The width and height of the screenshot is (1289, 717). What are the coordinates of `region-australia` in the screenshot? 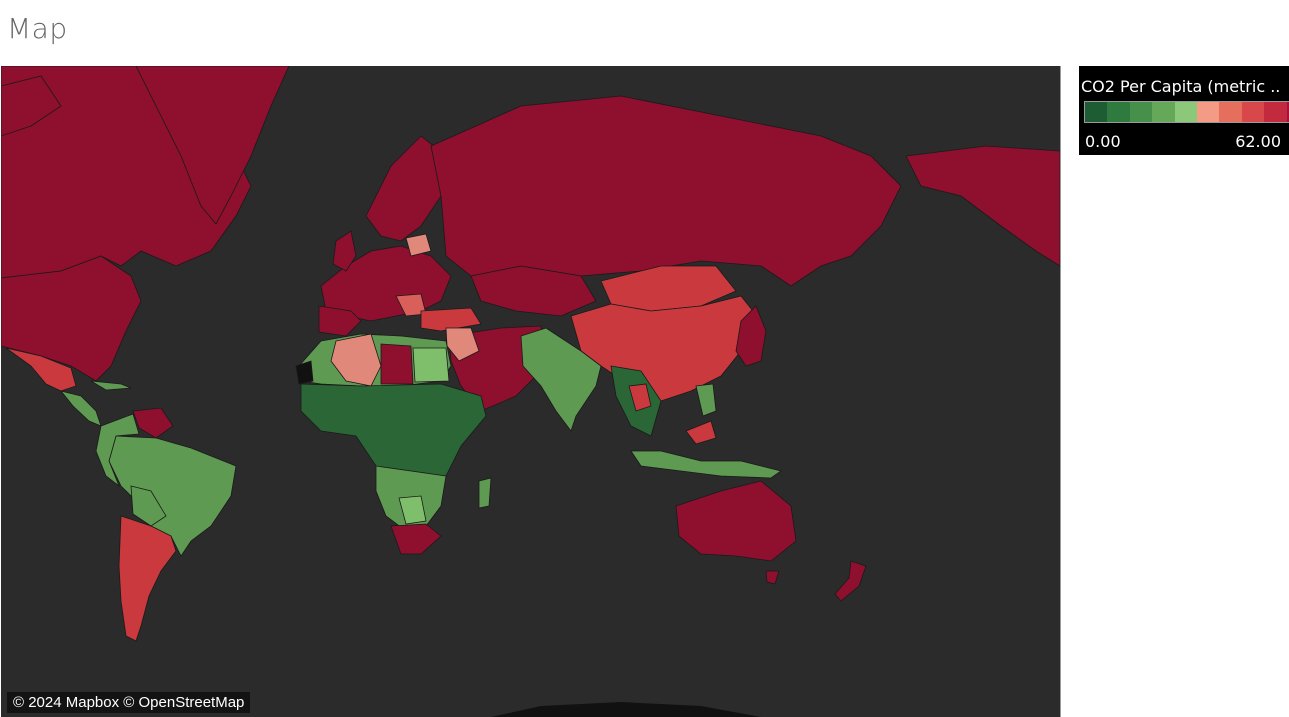 It's located at (736, 521).